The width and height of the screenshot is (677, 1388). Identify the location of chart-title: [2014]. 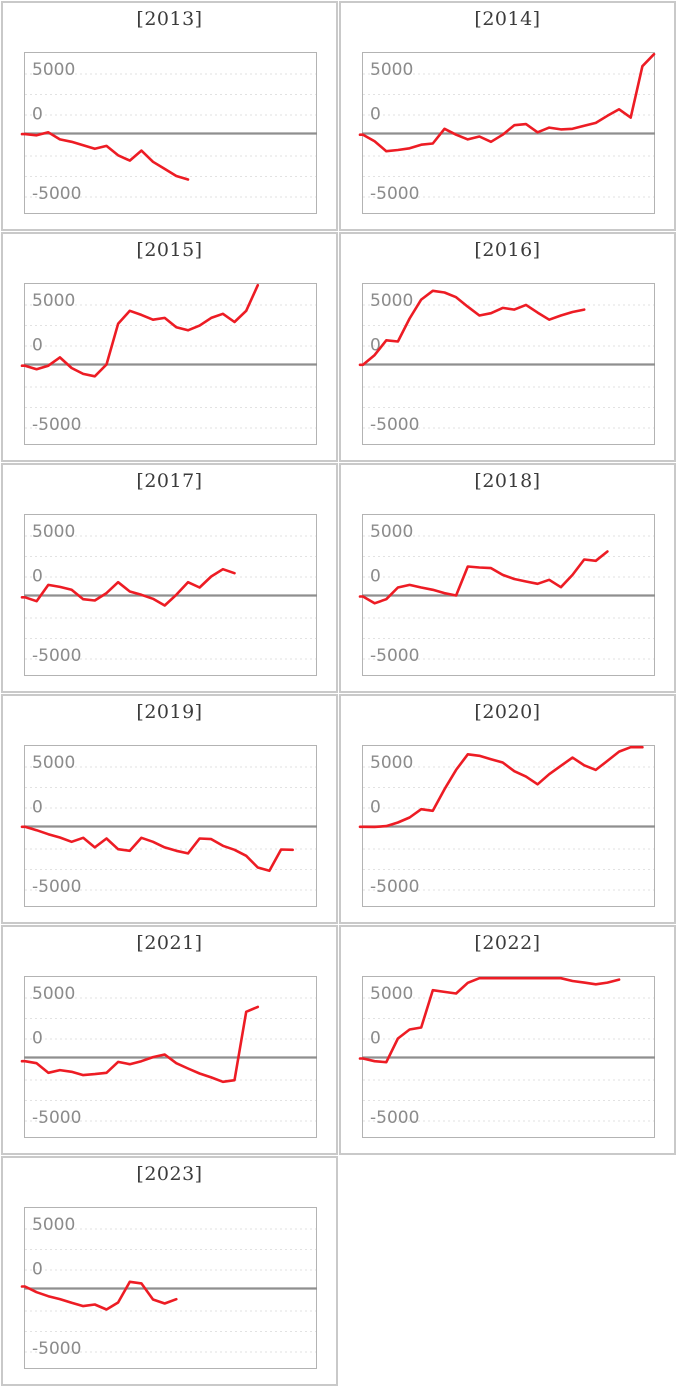
(507, 19).